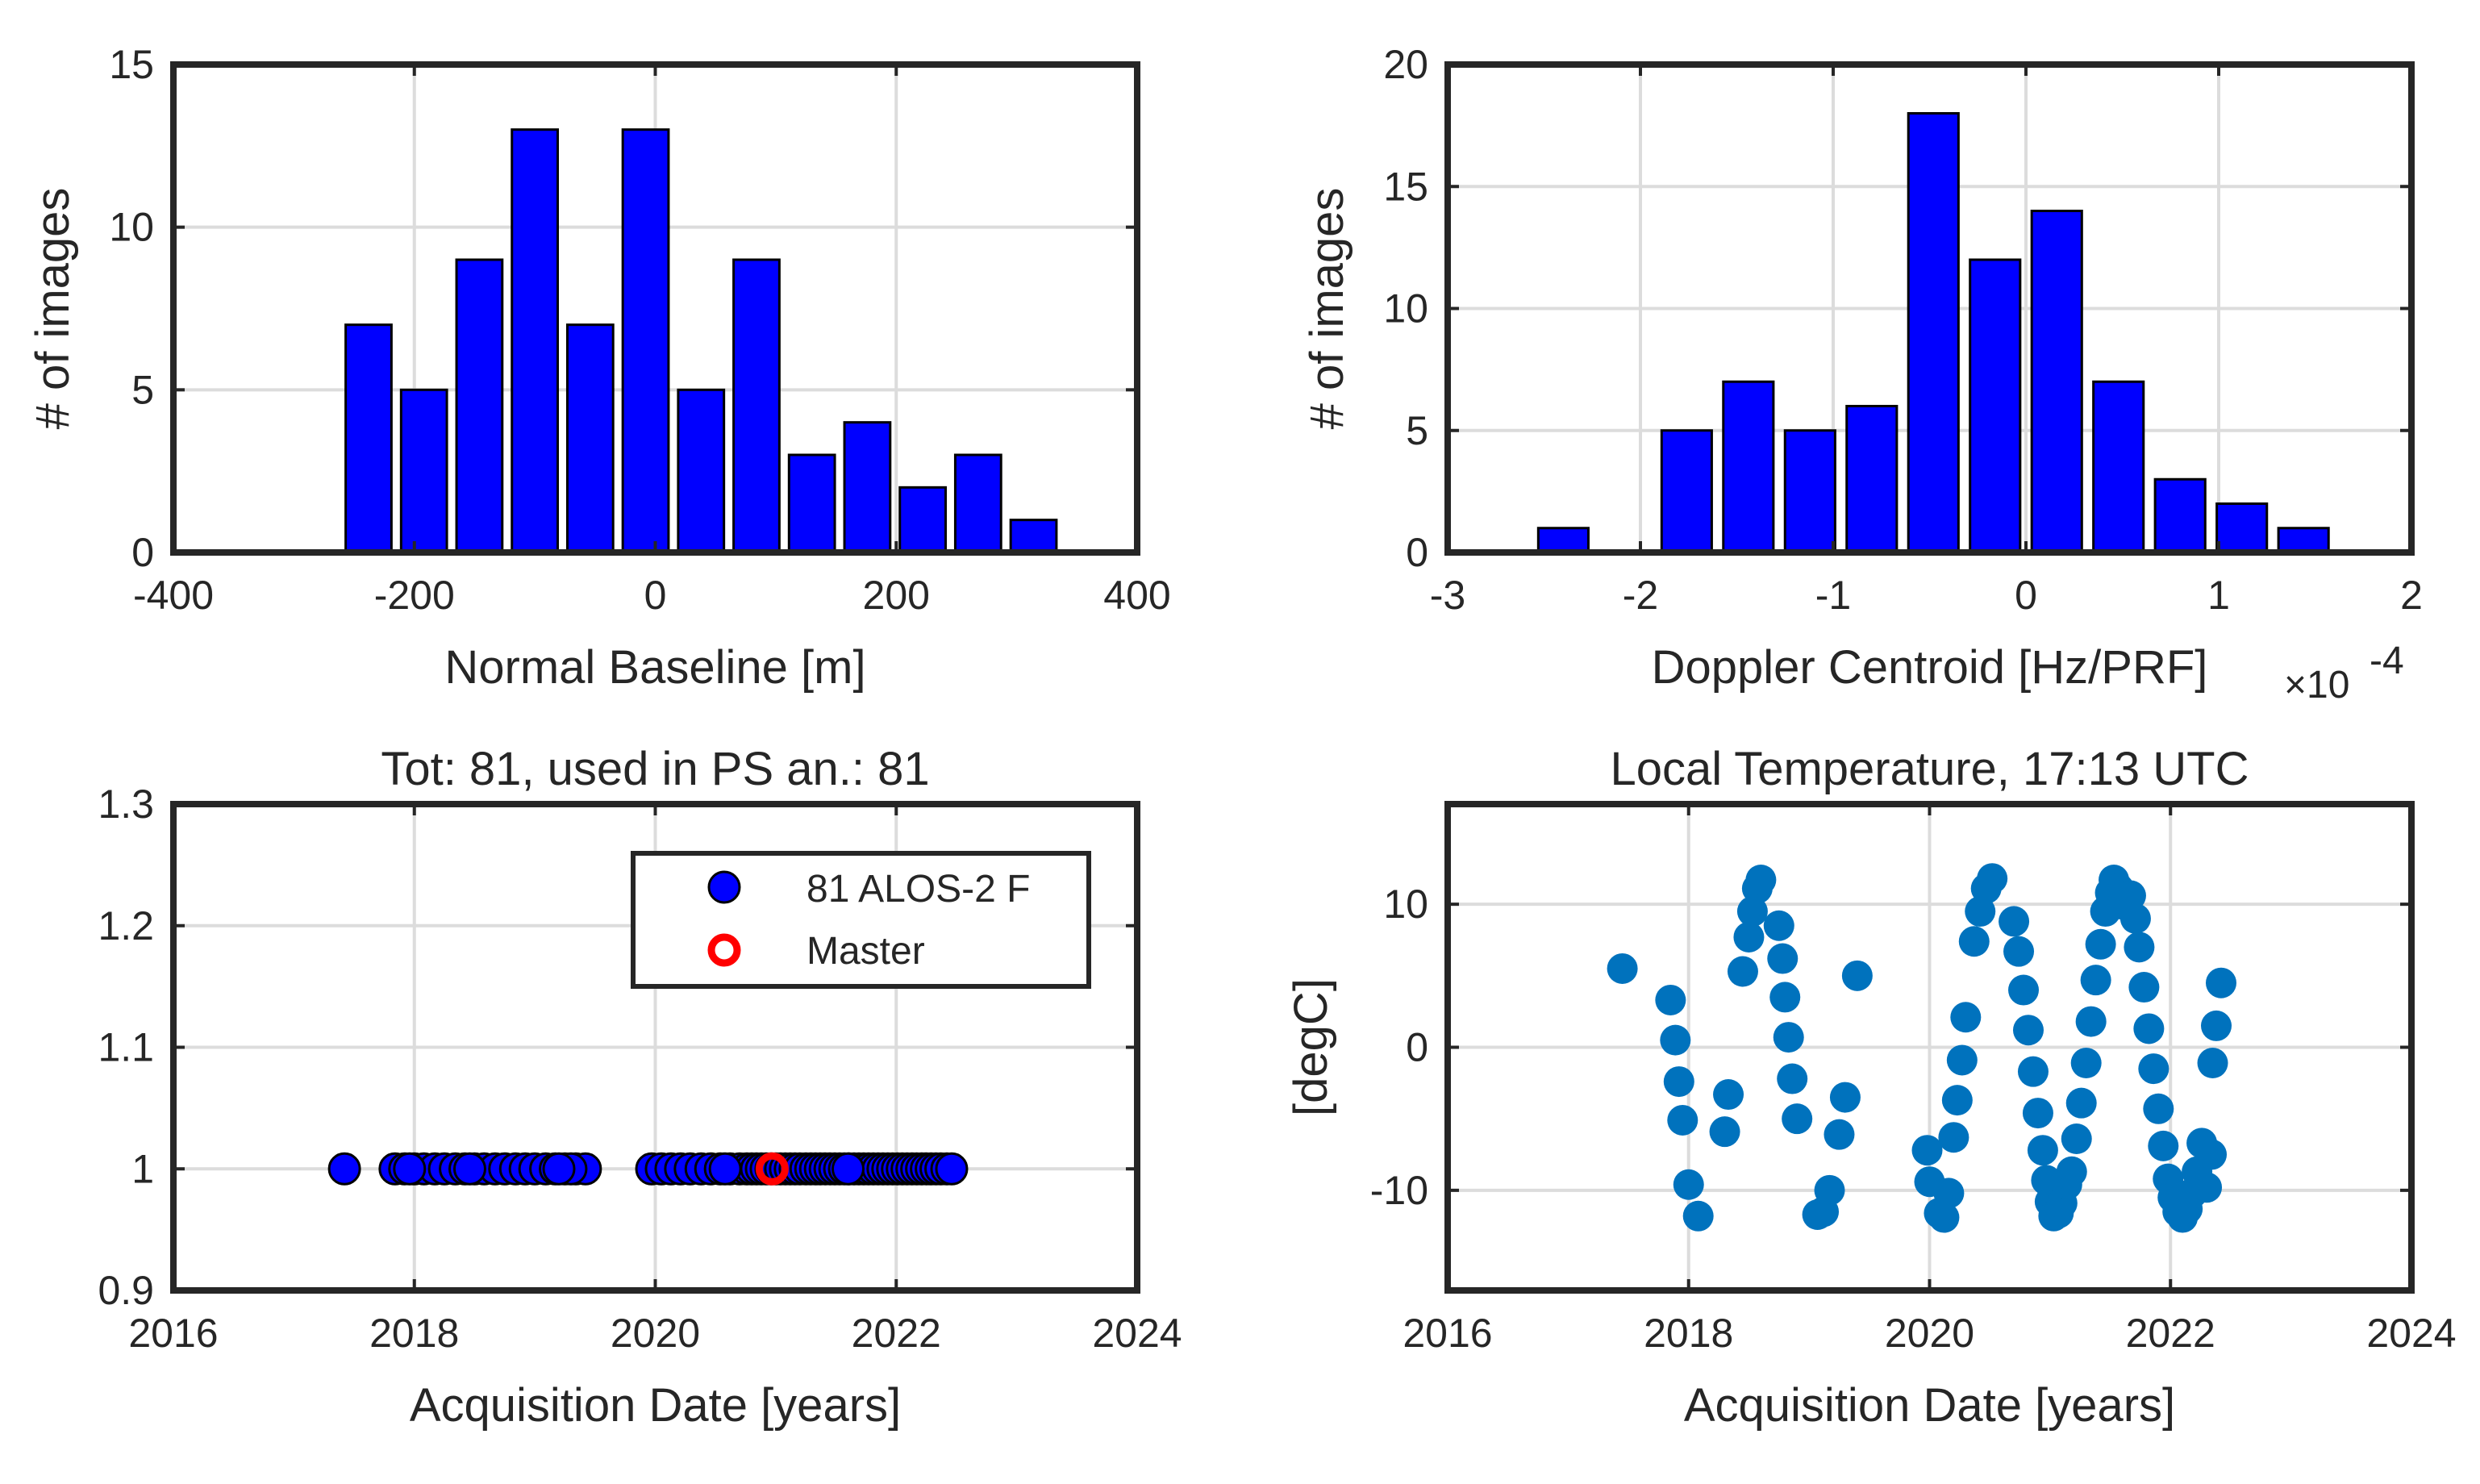 Image resolution: width=2480 pixels, height=1484 pixels. I want to click on legend-box, so click(861, 920).